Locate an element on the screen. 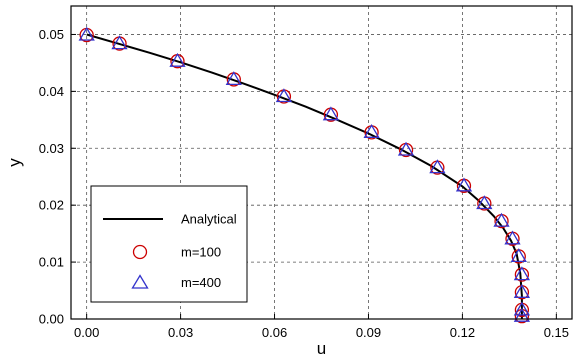 The image size is (575, 358). y-tick-label: 0.05 is located at coordinates (51, 34).